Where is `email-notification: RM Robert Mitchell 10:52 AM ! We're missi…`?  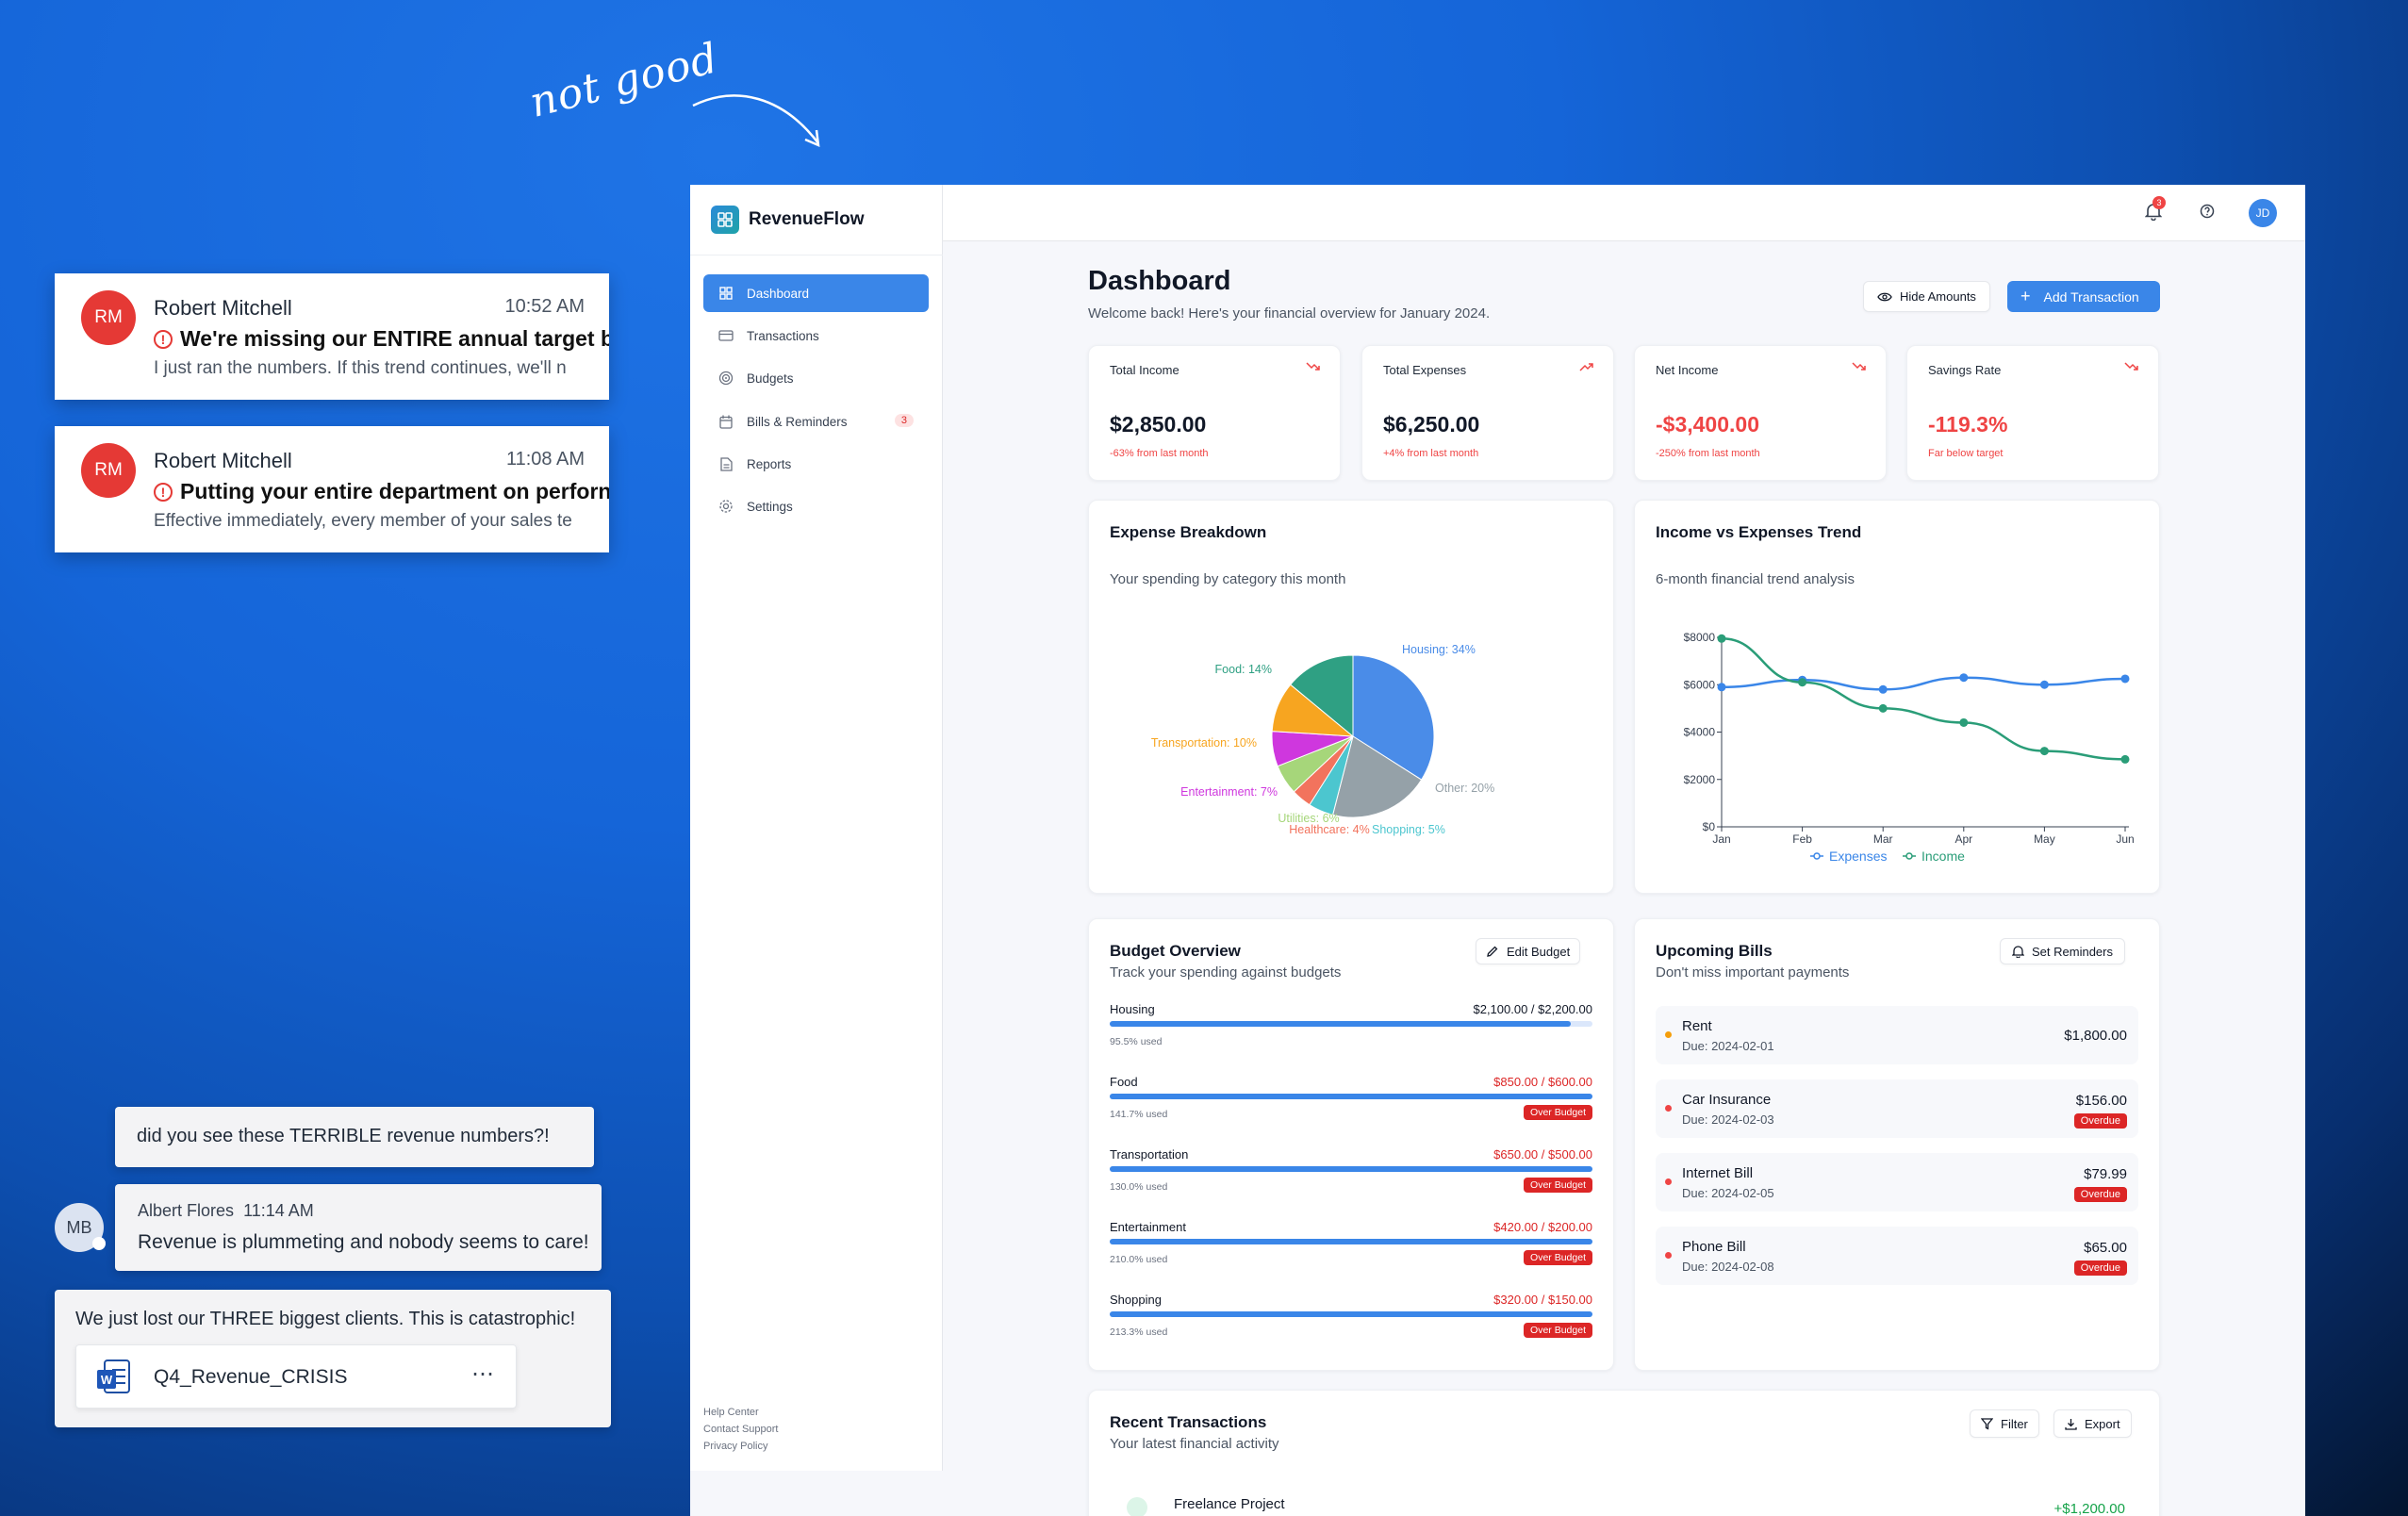
email-notification: RM Robert Mitchell 10:52 AM ! We're missi… is located at coordinates (332, 336).